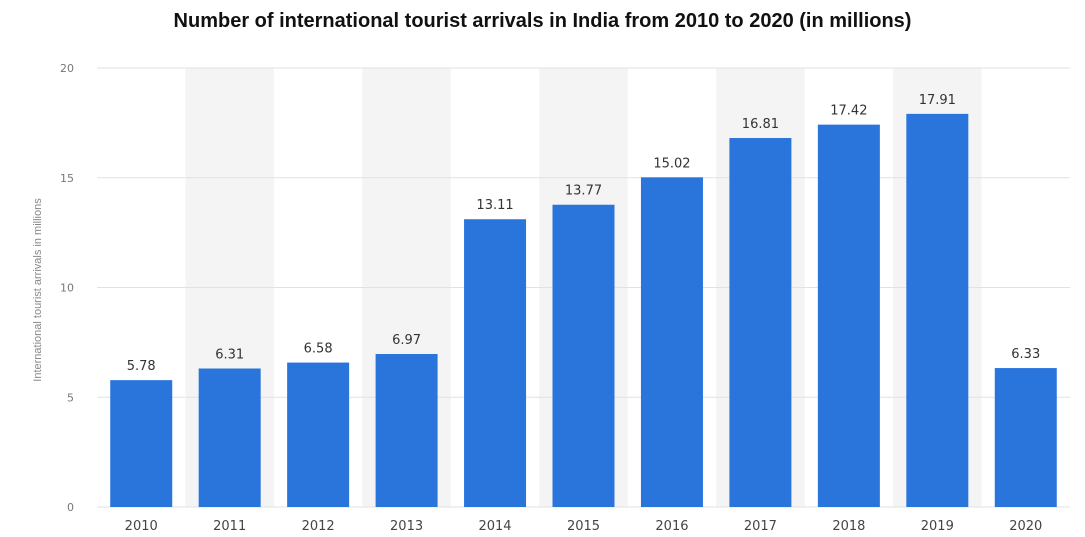 The width and height of the screenshot is (1085, 537). What do you see at coordinates (229, 526) in the screenshot?
I see `x-tick-label: 2011` at bounding box center [229, 526].